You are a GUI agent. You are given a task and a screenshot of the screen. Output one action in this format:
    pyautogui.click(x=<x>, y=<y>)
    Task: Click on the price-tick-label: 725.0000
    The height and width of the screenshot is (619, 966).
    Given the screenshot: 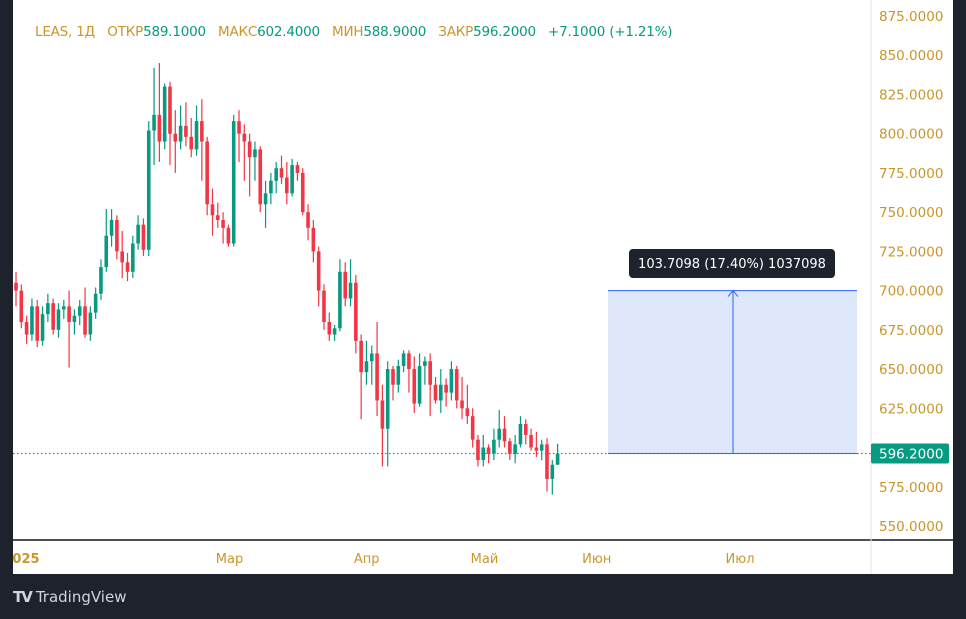 What is the action you would take?
    pyautogui.click(x=911, y=252)
    